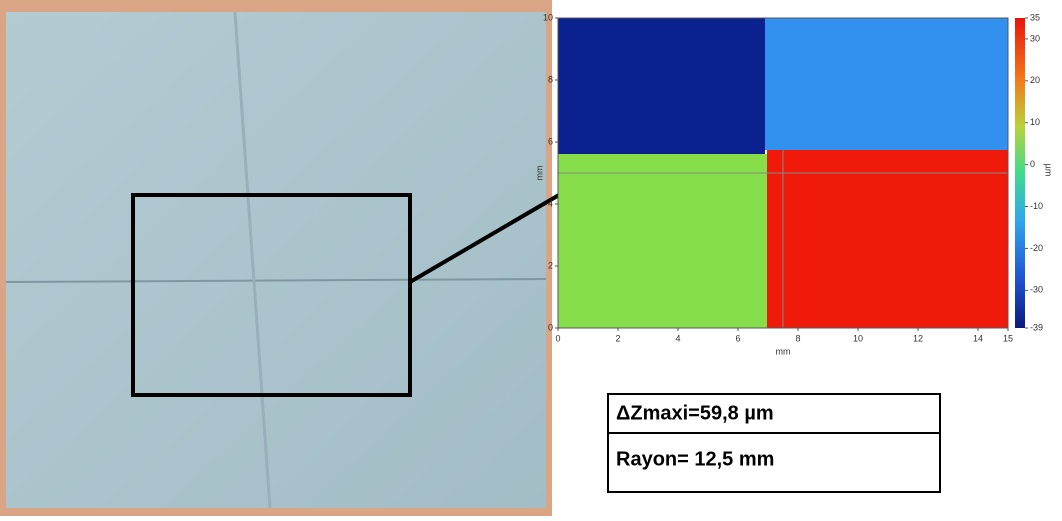 The width and height of the screenshot is (1062, 521). Describe the element at coordinates (695, 459) in the screenshot. I see `result: Rayon= 12,5 mm` at that location.